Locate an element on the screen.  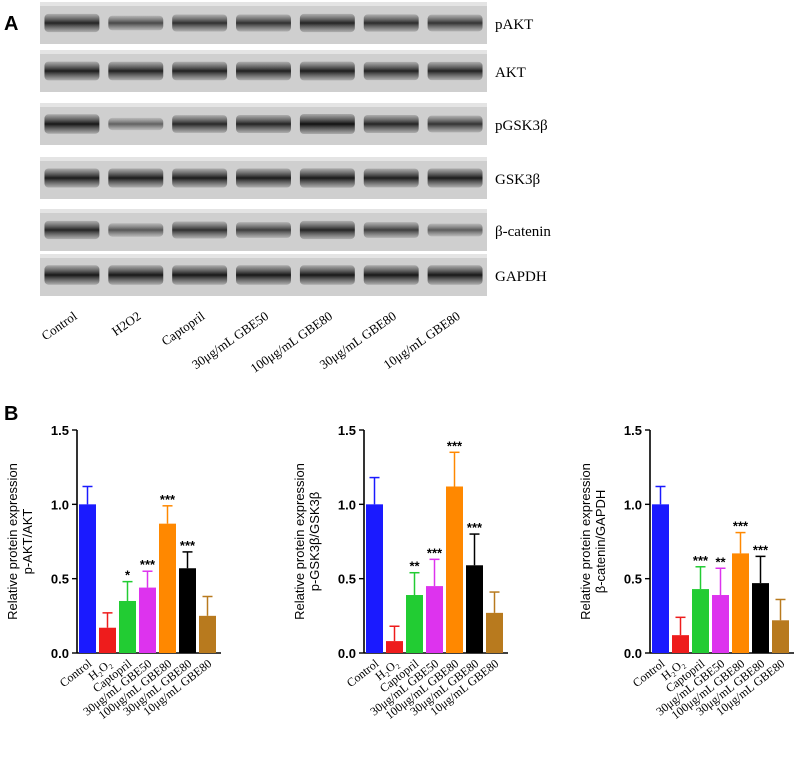
lane-label: Captopril is located at coordinates (183, 328).